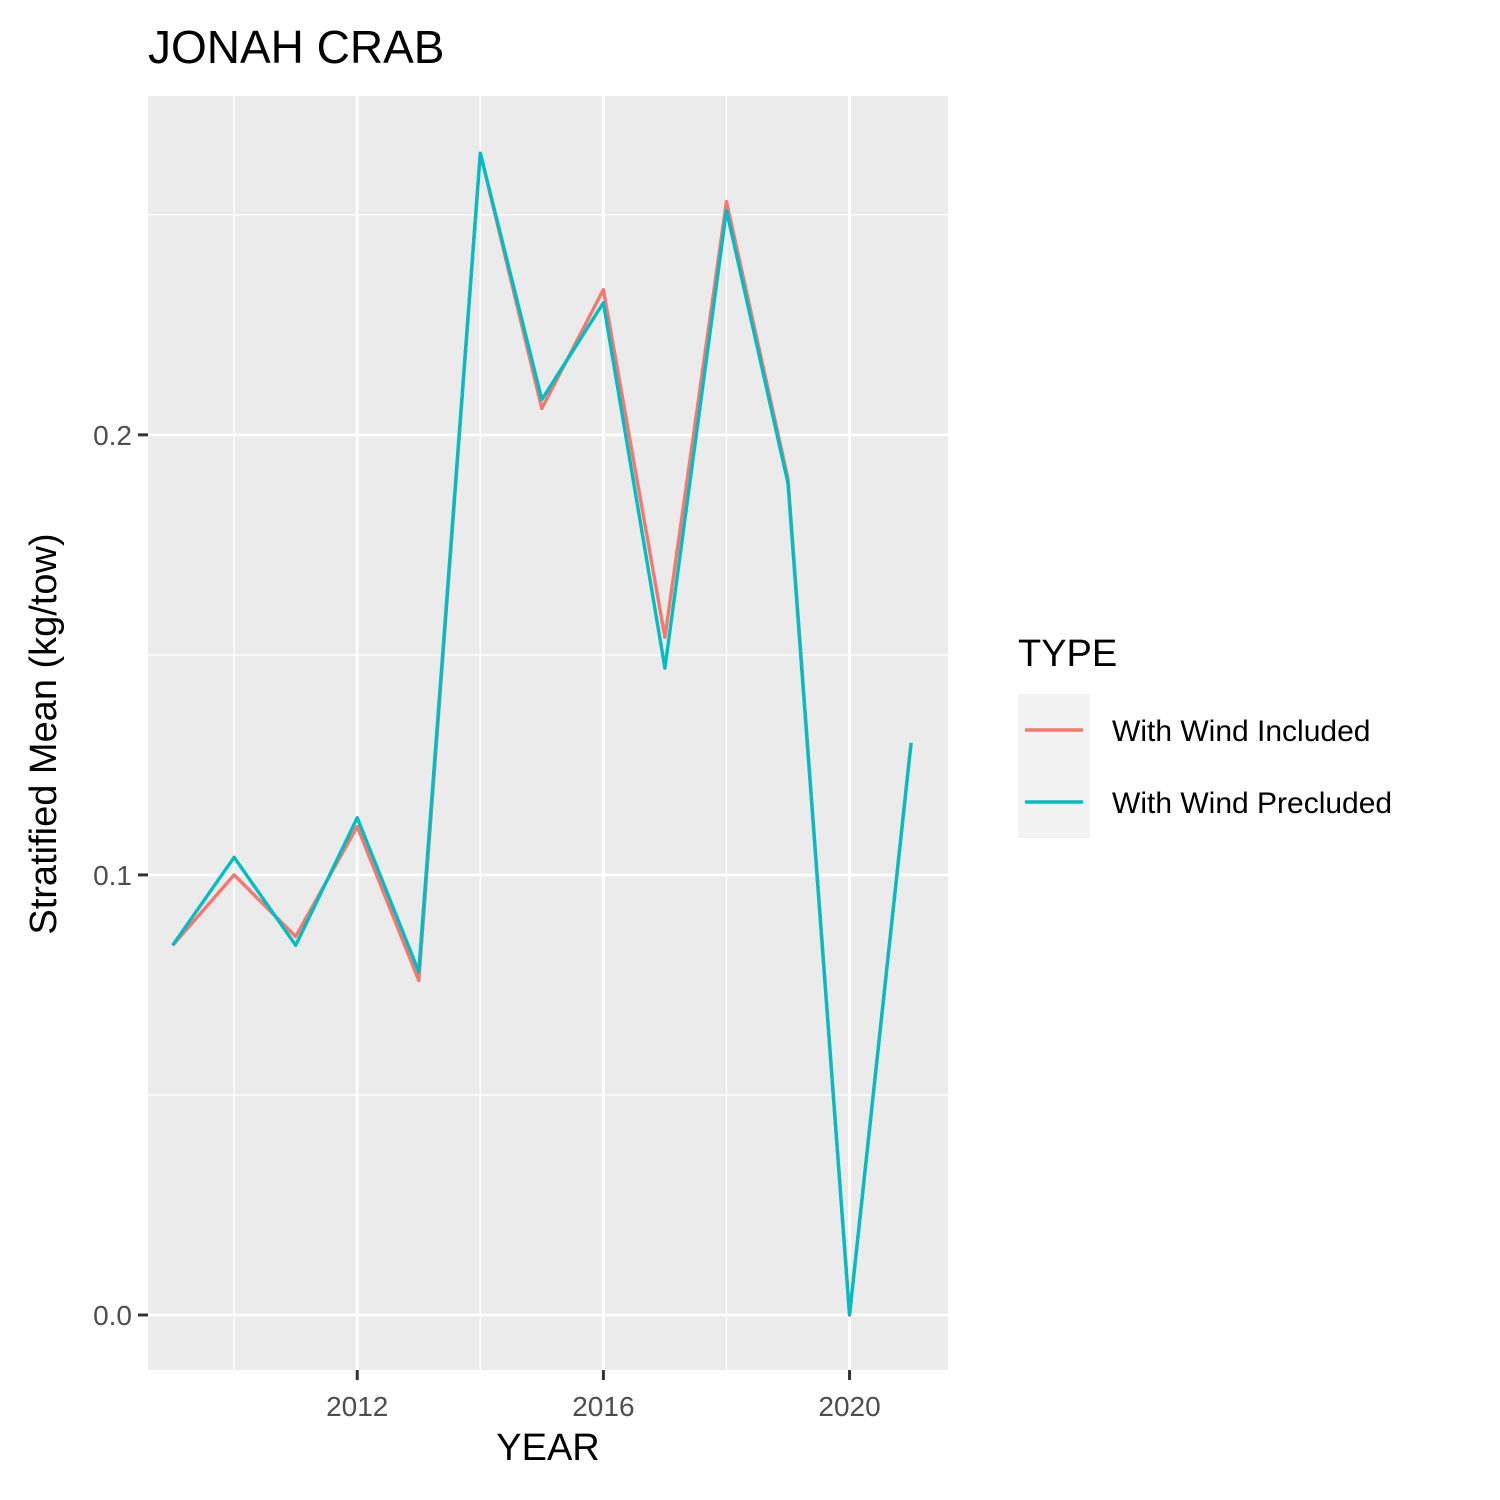 The width and height of the screenshot is (1500, 1500). Describe the element at coordinates (112, 1315) in the screenshot. I see `y-tick-label: 0.0` at that location.